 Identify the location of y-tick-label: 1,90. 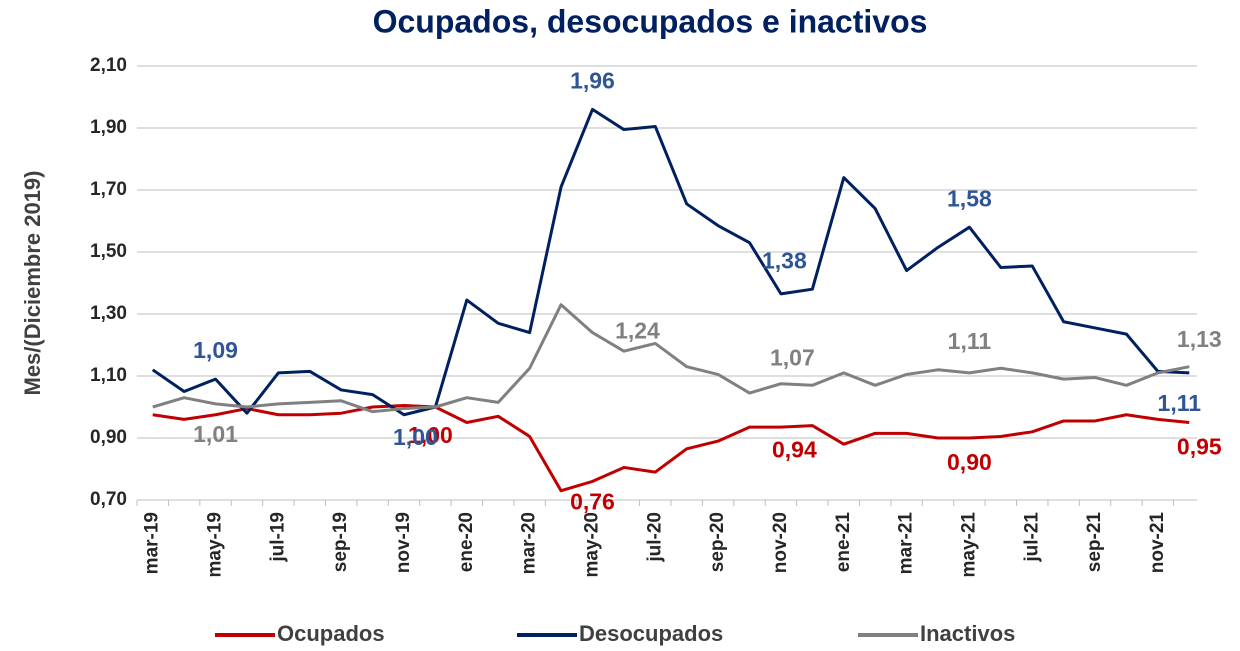
(108, 127).